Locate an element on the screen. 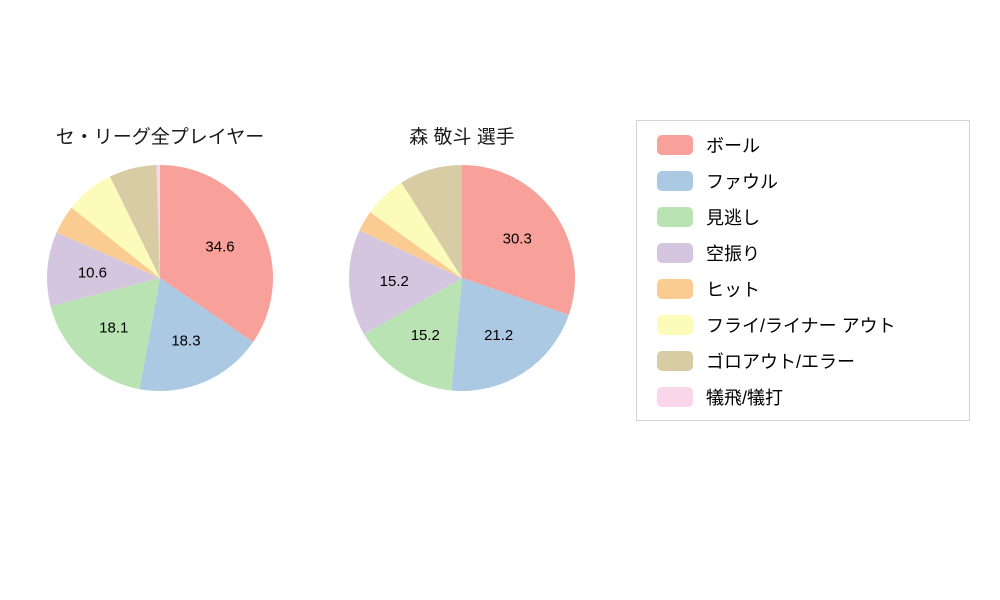 The height and width of the screenshot is (600, 1000). legend-swatch-hit is located at coordinates (675, 288).